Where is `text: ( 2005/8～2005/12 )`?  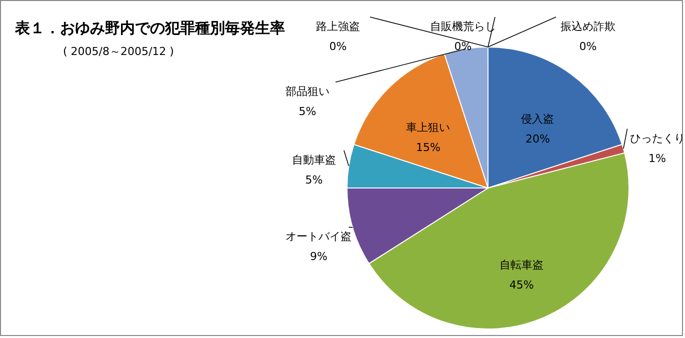 text: ( 2005/8～2005/12 ) is located at coordinates (118, 51).